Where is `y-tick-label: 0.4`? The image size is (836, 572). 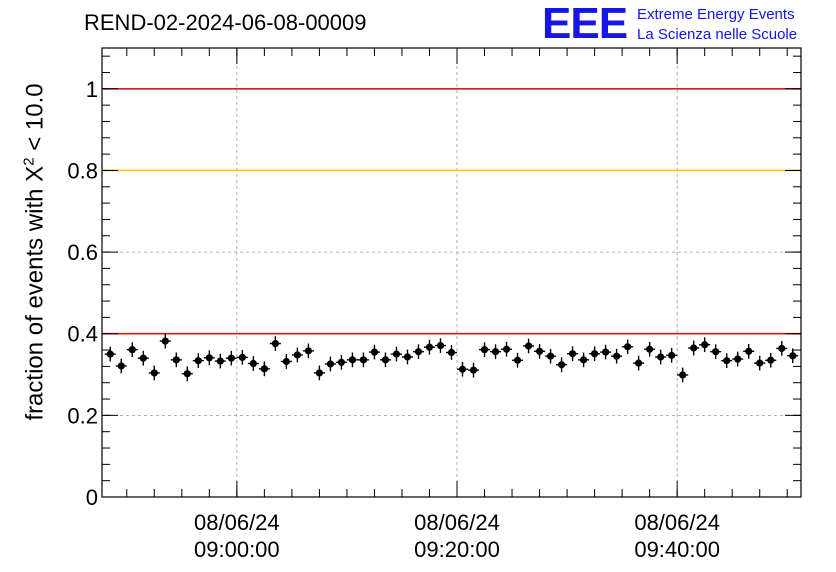 y-tick-label: 0.4 is located at coordinates (82, 334).